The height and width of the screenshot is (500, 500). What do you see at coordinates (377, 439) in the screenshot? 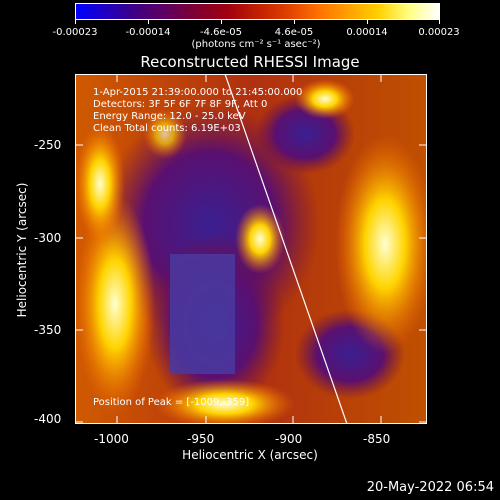
I see `x-tick-label: -850` at bounding box center [377, 439].